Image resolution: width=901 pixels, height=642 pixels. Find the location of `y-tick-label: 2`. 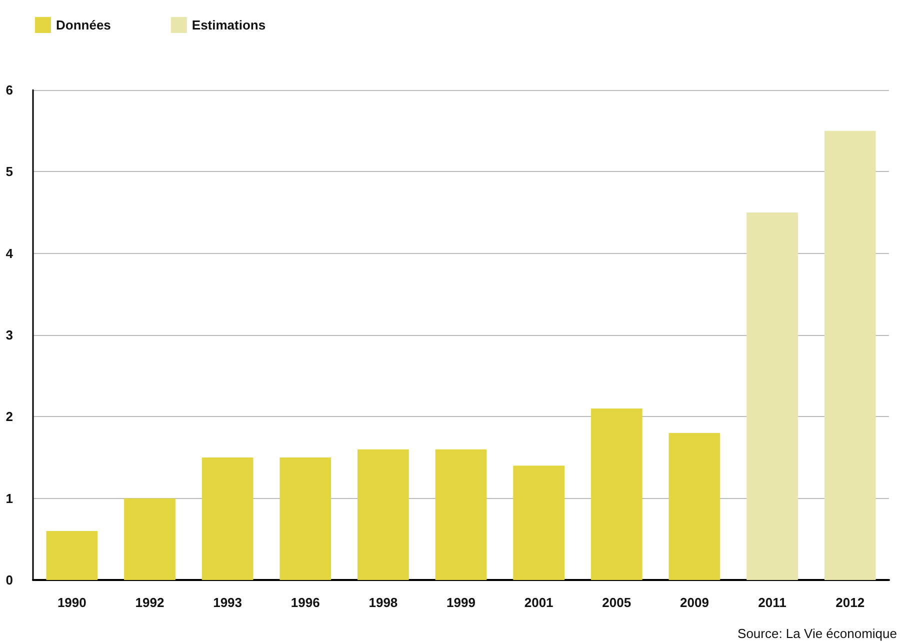

y-tick-label: 2 is located at coordinates (9, 416).